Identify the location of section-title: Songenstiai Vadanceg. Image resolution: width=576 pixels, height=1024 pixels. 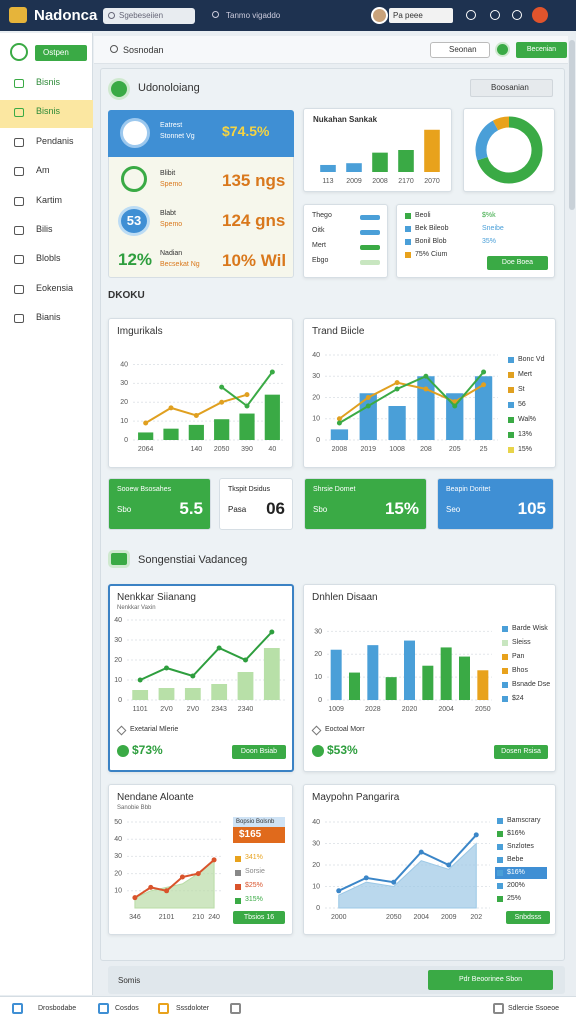
(193, 560).